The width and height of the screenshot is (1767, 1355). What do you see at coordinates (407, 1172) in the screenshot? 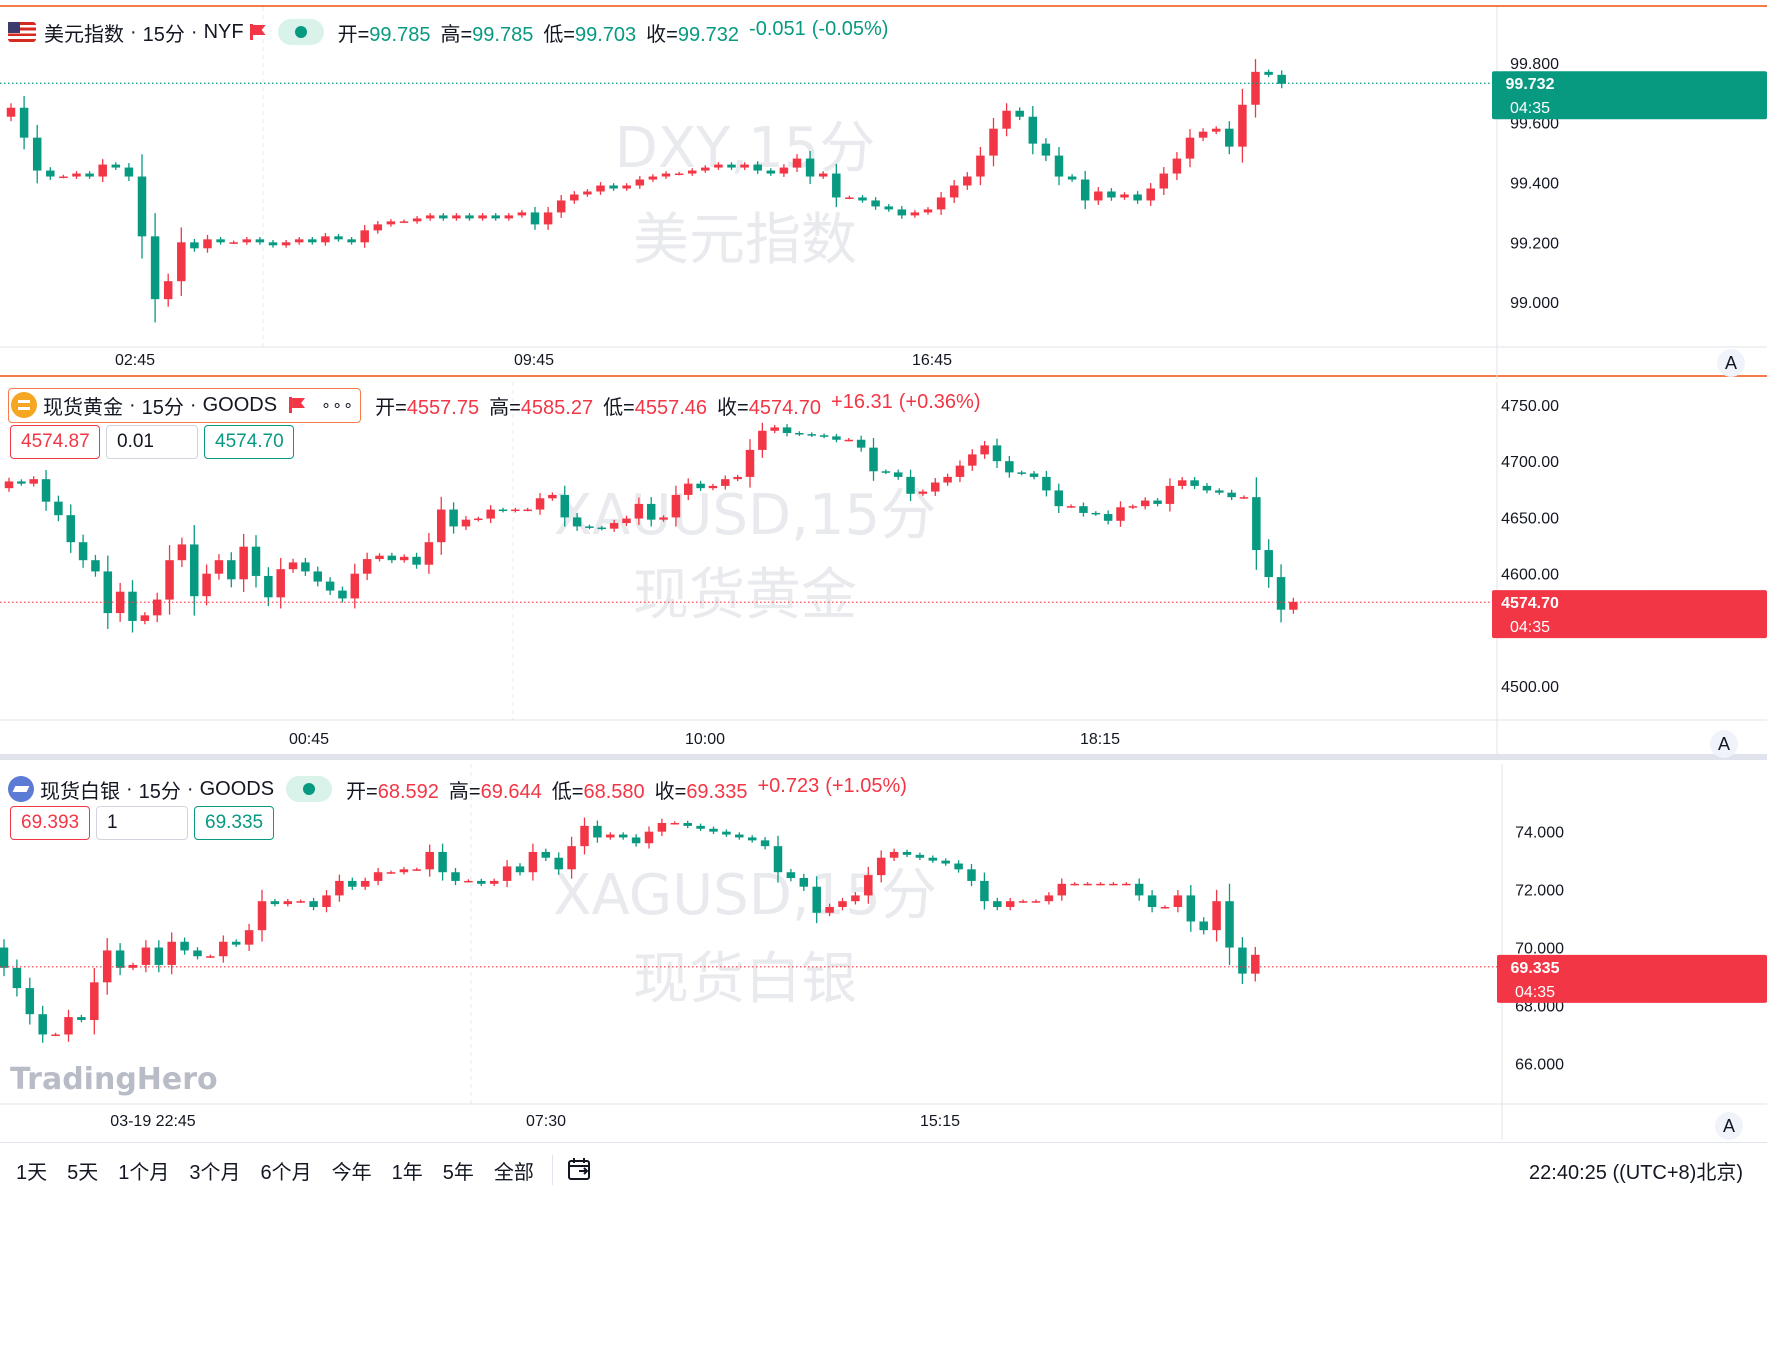
I see `range-1y: 1年` at bounding box center [407, 1172].